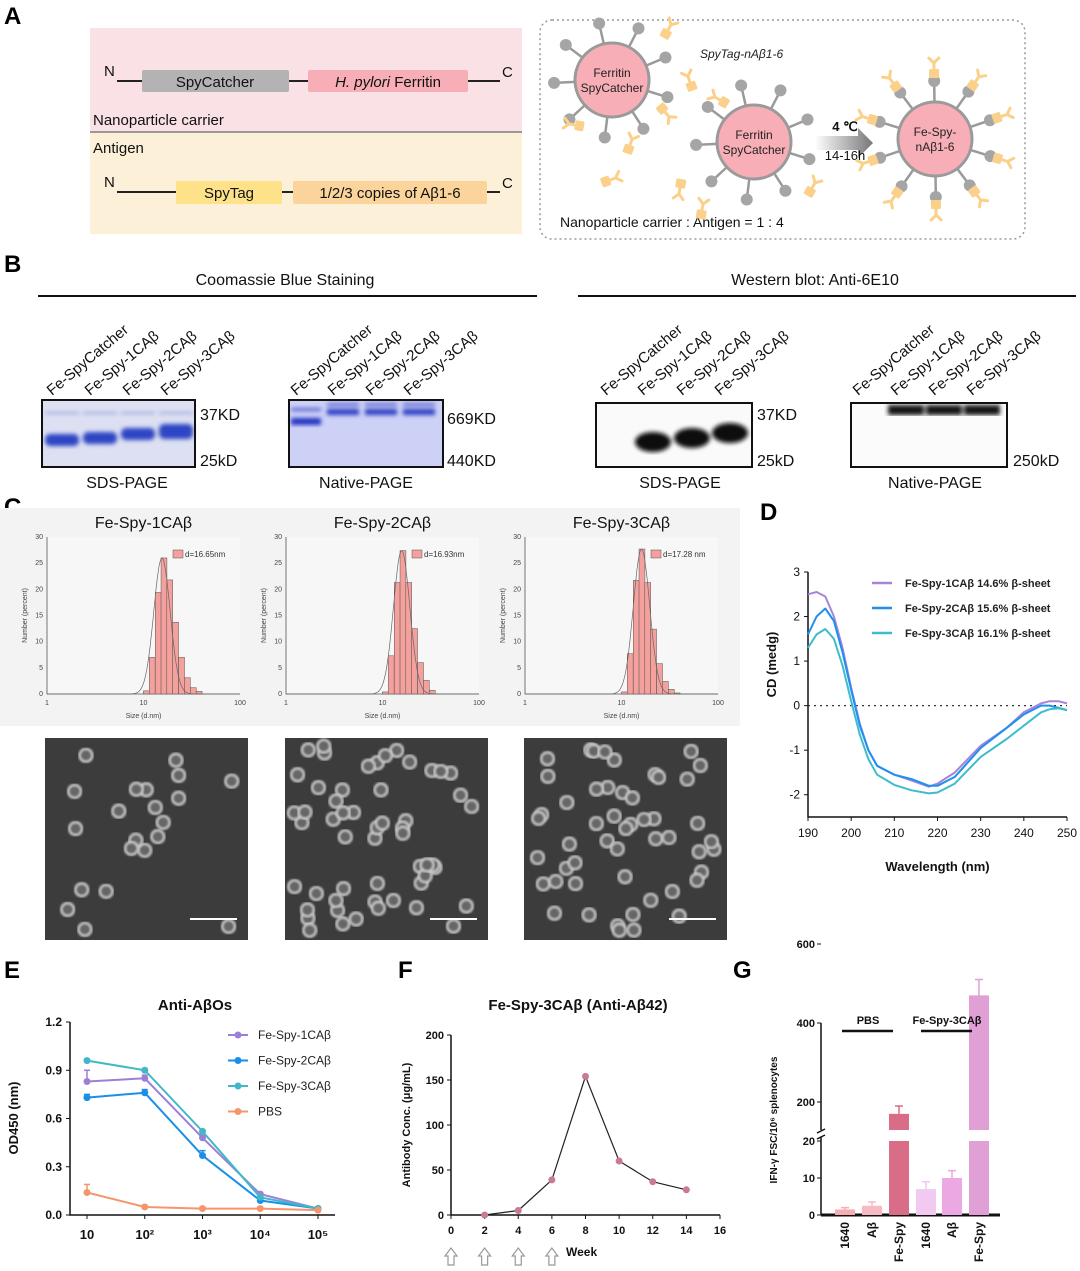  What do you see at coordinates (982, 410) in the screenshot?
I see `western-band` at bounding box center [982, 410].